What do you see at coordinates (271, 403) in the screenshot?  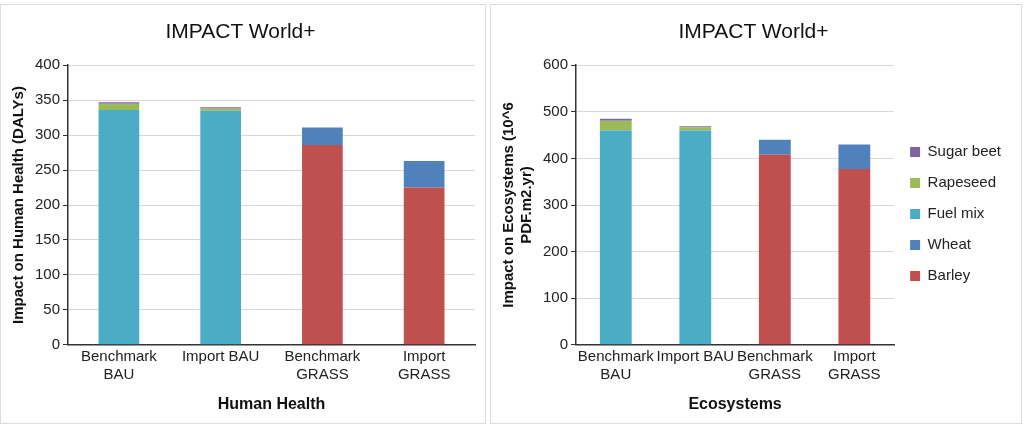 I see `x-axis-title: Human Health` at bounding box center [271, 403].